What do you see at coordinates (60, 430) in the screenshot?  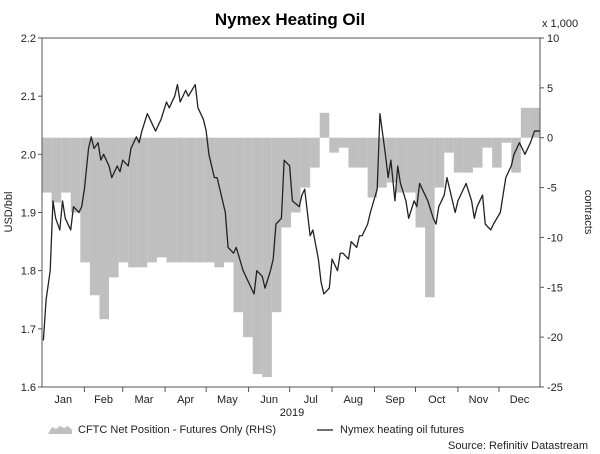 I see `legend-swatch-cftc` at bounding box center [60, 430].